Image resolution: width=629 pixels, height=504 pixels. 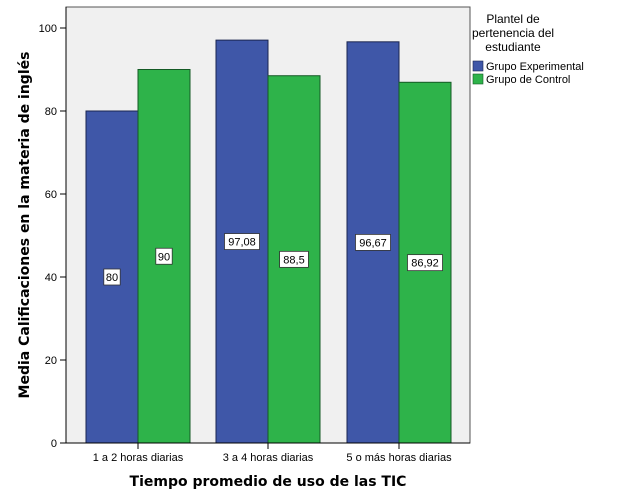 I want to click on svg-text: 97,08, so click(x=242, y=243).